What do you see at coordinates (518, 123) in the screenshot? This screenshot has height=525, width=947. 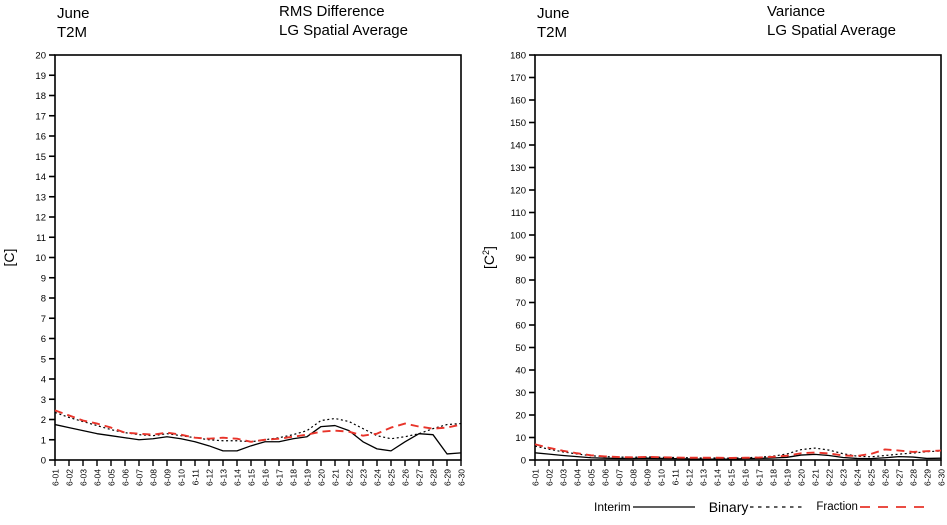 I see `svg-text: 150` at bounding box center [518, 123].